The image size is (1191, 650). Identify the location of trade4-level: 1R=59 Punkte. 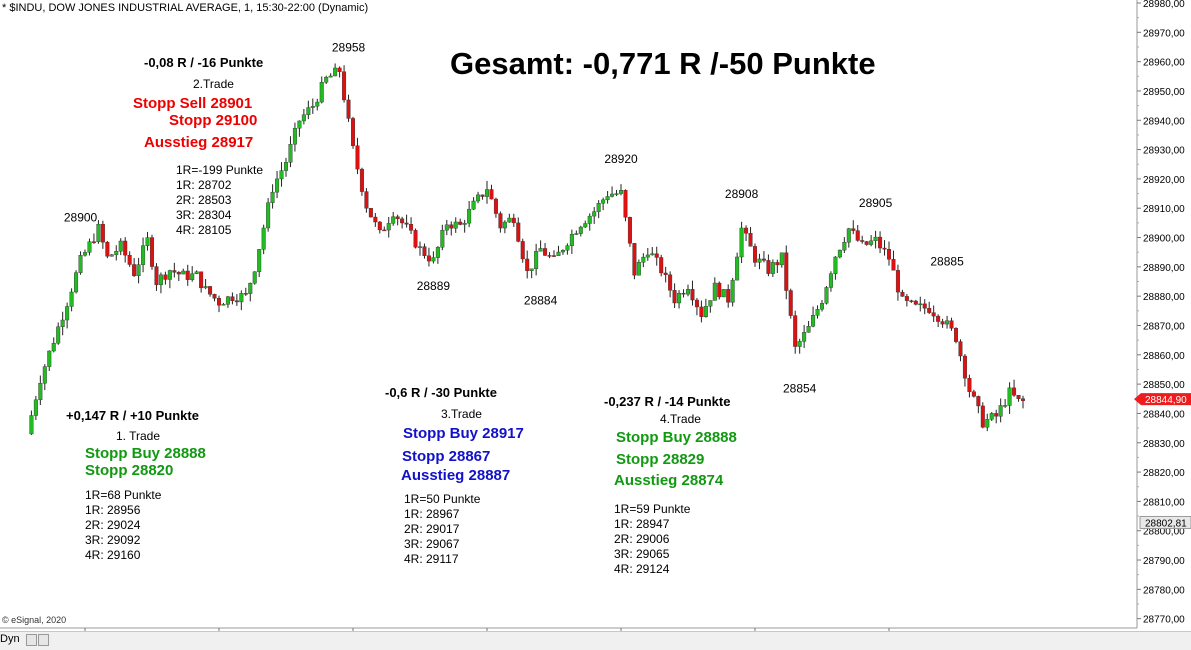
(652, 509).